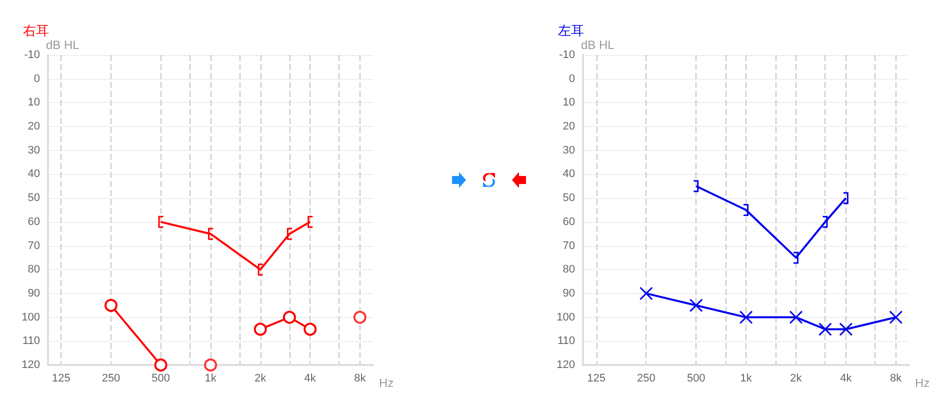 The width and height of the screenshot is (945, 415). What do you see at coordinates (571, 31) in the screenshot?
I see `chart-title: 左耳` at bounding box center [571, 31].